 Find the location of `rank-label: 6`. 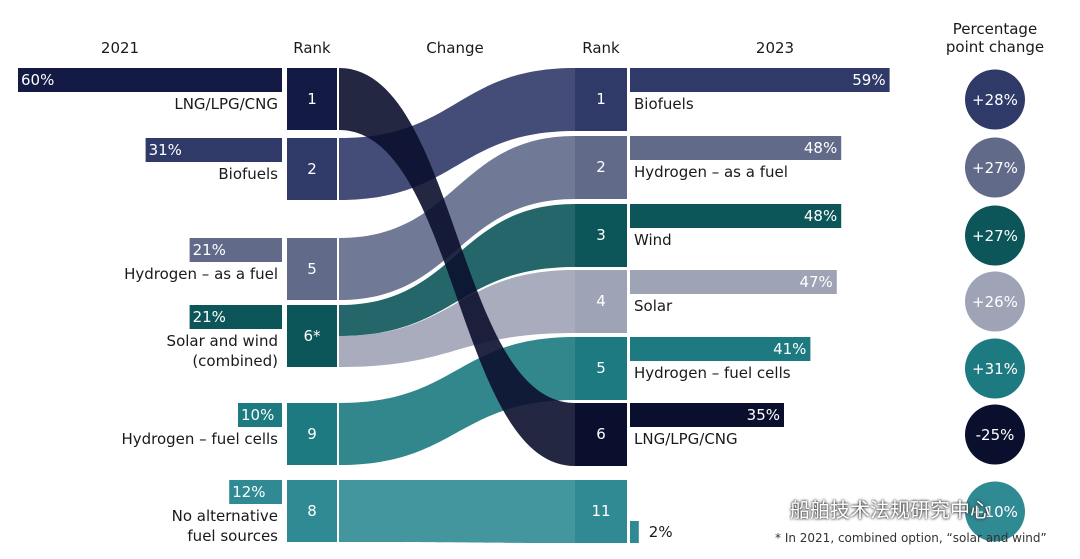

rank-label: 6 is located at coordinates (601, 434).